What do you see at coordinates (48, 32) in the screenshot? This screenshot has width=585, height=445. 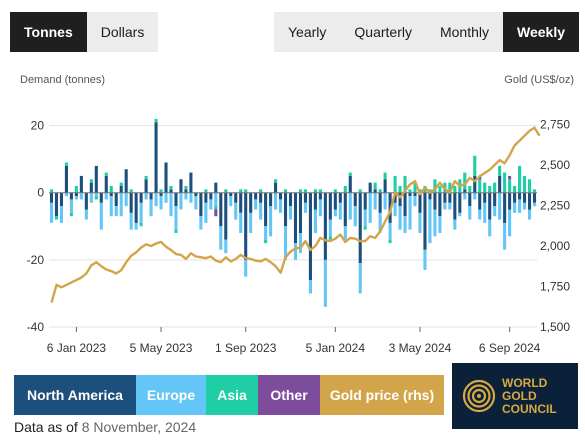 I see `tonnes-button: Tonnes` at bounding box center [48, 32].